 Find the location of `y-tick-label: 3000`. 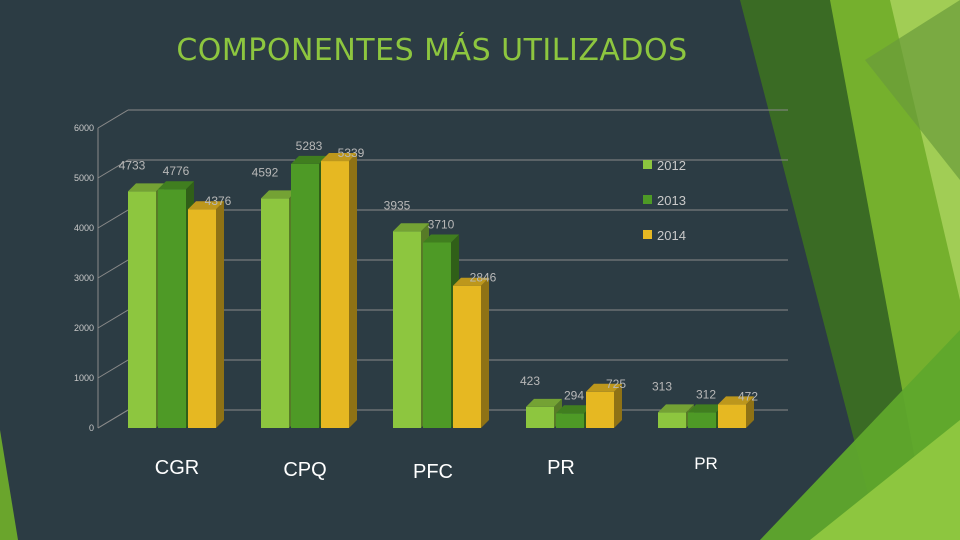

y-tick-label: 3000 is located at coordinates (84, 278).